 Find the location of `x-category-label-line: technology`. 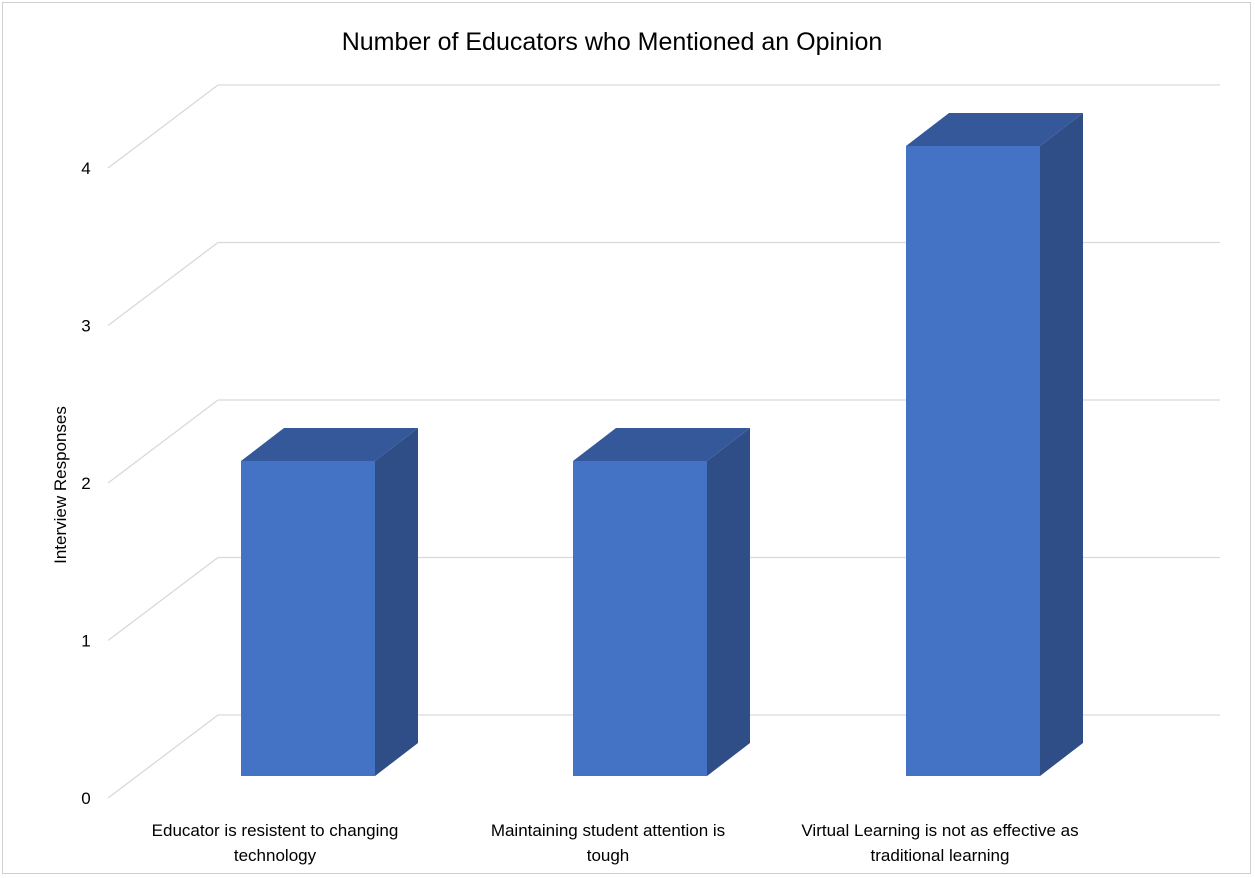

x-category-label-line: technology is located at coordinates (275, 855).